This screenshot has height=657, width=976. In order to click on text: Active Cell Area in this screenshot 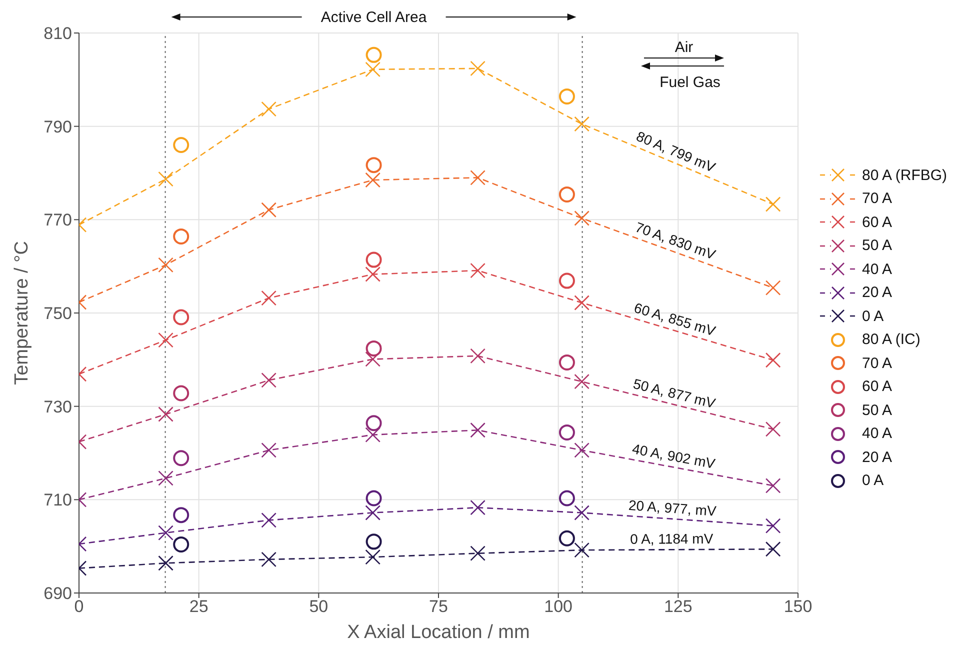, I will do `click(374, 17)`.